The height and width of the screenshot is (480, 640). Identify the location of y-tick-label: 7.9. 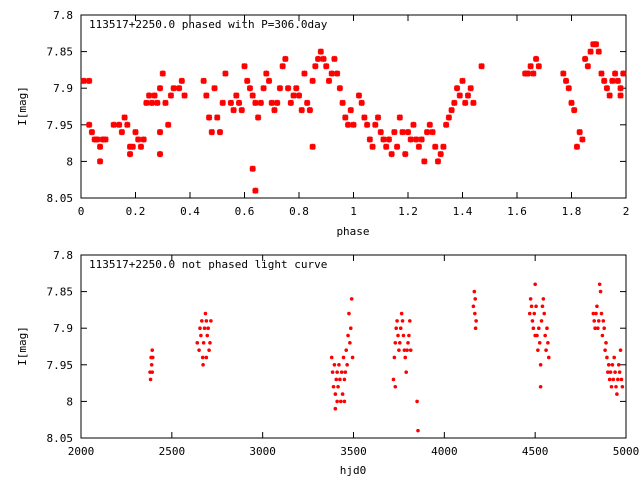
(63, 88).